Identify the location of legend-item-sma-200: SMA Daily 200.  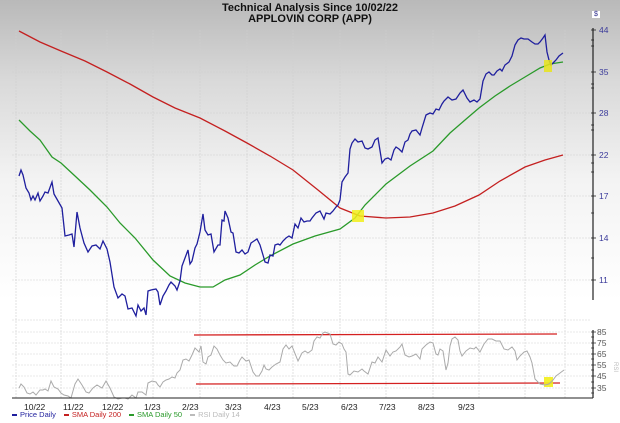
(92, 414).